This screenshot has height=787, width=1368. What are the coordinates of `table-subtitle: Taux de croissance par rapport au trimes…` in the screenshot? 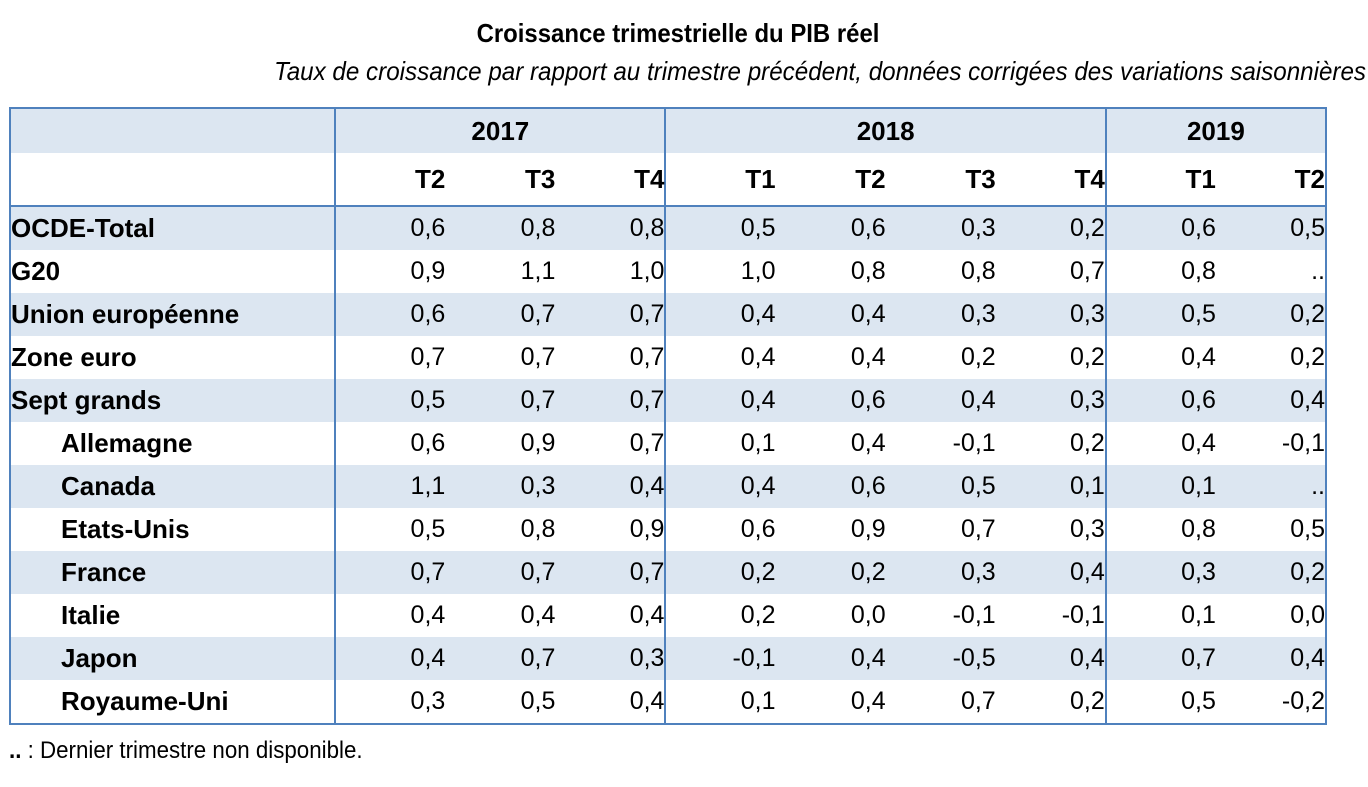 It's located at (820, 71).